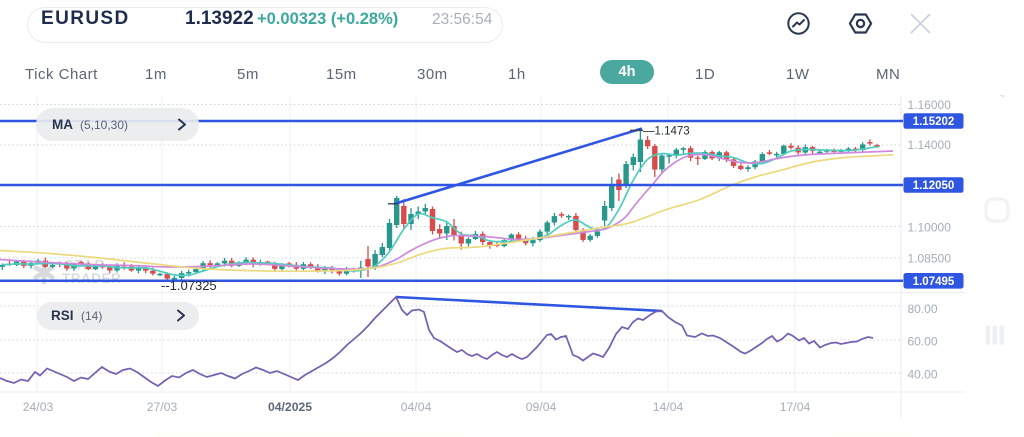 The image size is (1024, 437). What do you see at coordinates (930, 228) in the screenshot?
I see `svg-text: 1.10000` at bounding box center [930, 228].